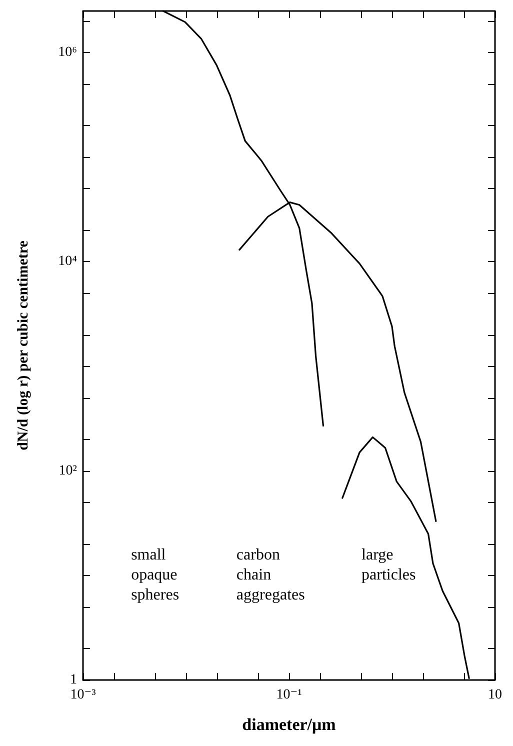 The width and height of the screenshot is (513, 746). What do you see at coordinates (289, 724) in the screenshot?
I see `x-axis-title: diameter/μm` at bounding box center [289, 724].